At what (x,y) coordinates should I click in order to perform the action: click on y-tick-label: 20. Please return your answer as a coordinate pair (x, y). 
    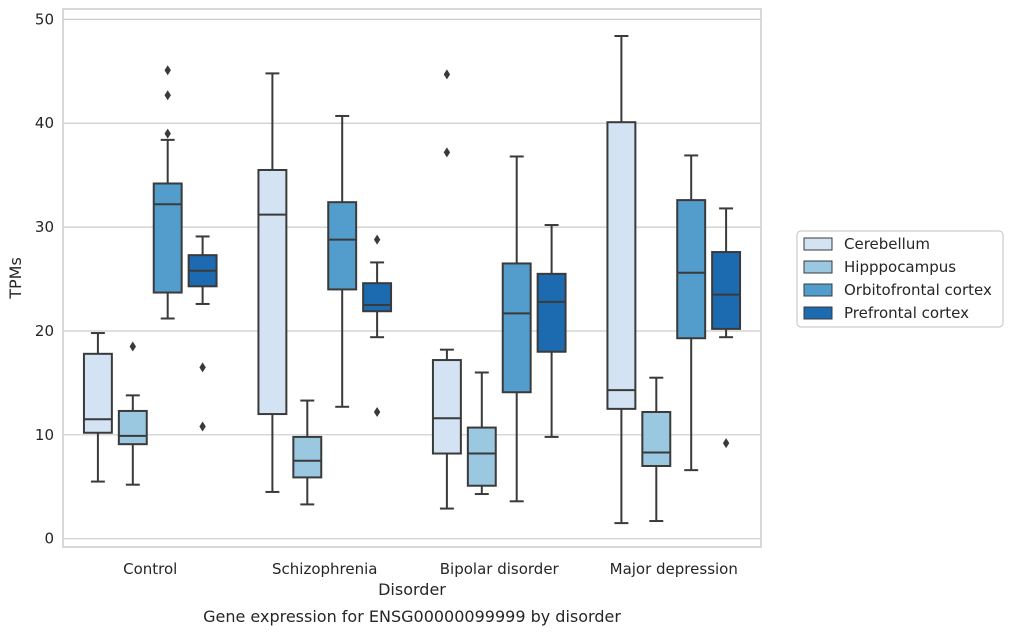
    Looking at the image, I should click on (44, 331).